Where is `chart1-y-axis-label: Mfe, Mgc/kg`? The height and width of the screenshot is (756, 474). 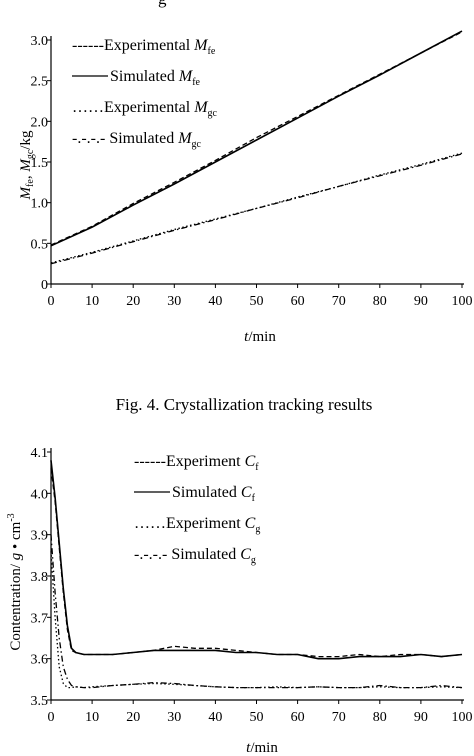
chart1-y-axis-label: Mfe, Mgc/kg is located at coordinates (27, 165).